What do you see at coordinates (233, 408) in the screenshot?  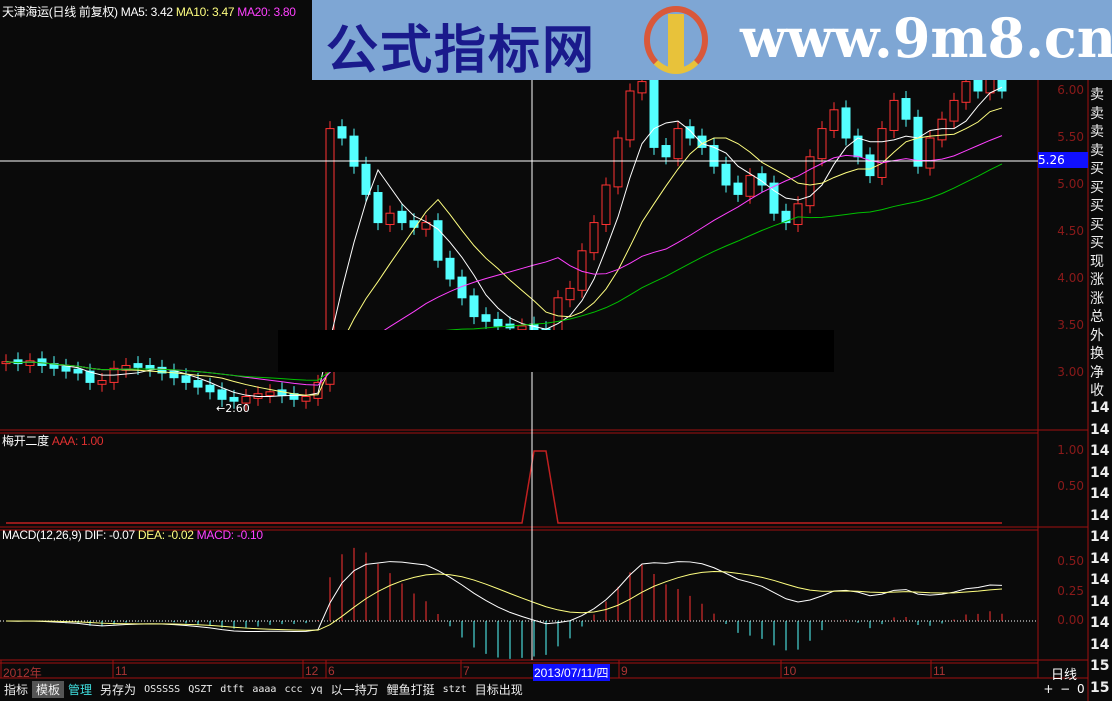 I see `low-marker: ←2.60` at bounding box center [233, 408].